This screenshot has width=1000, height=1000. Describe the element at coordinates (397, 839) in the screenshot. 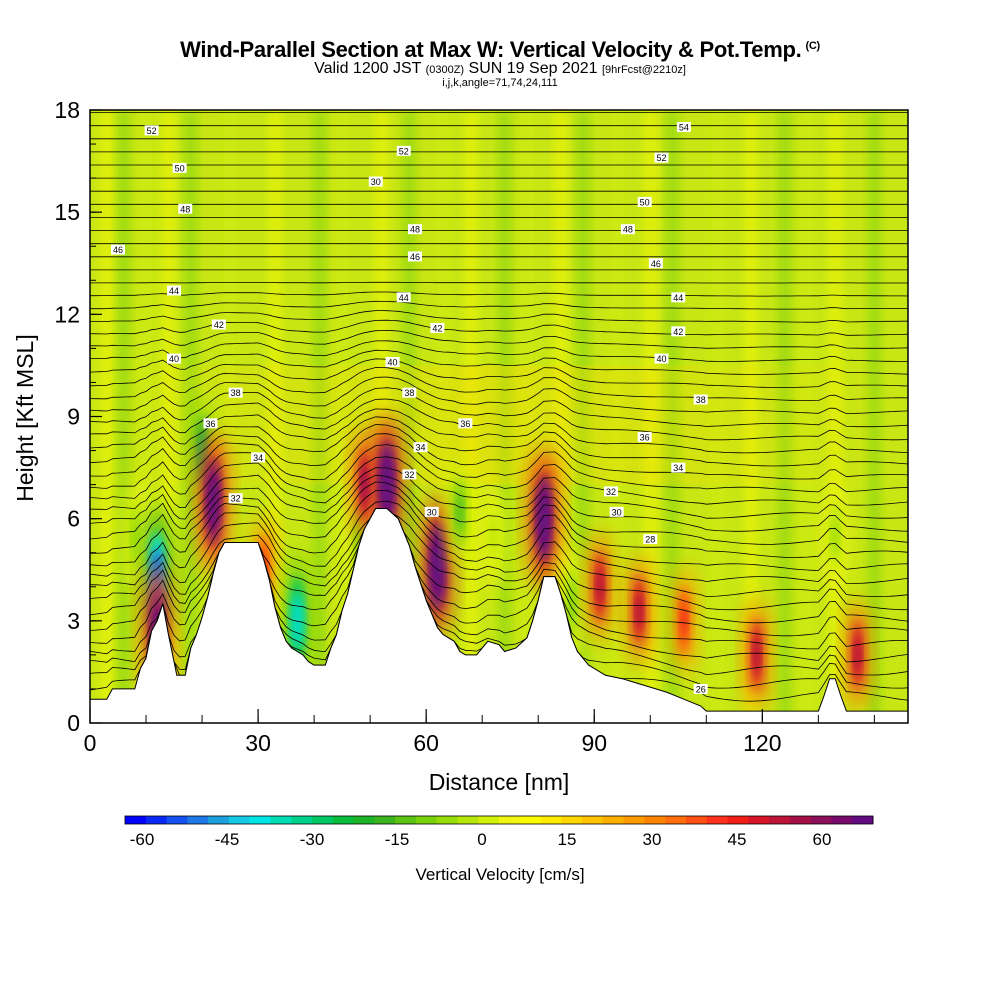

I see `colorbar-tick-label: -15` at that location.